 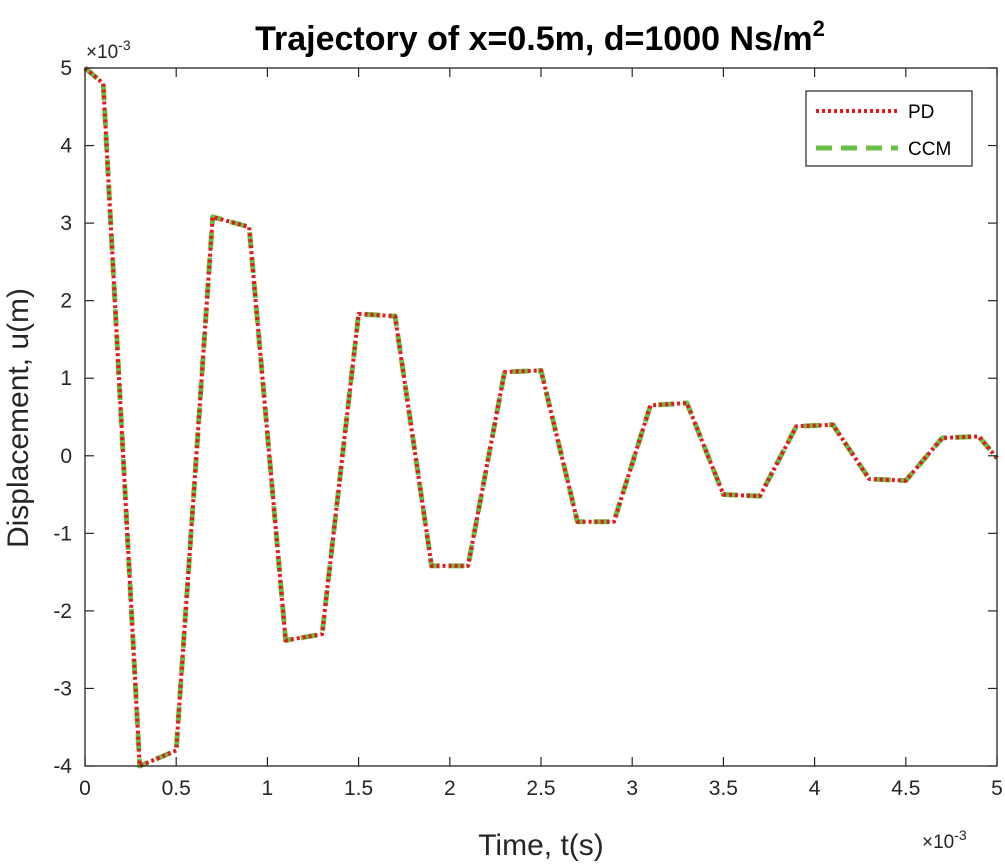 What do you see at coordinates (921, 112) in the screenshot?
I see `legend-label-pd: PD` at bounding box center [921, 112].